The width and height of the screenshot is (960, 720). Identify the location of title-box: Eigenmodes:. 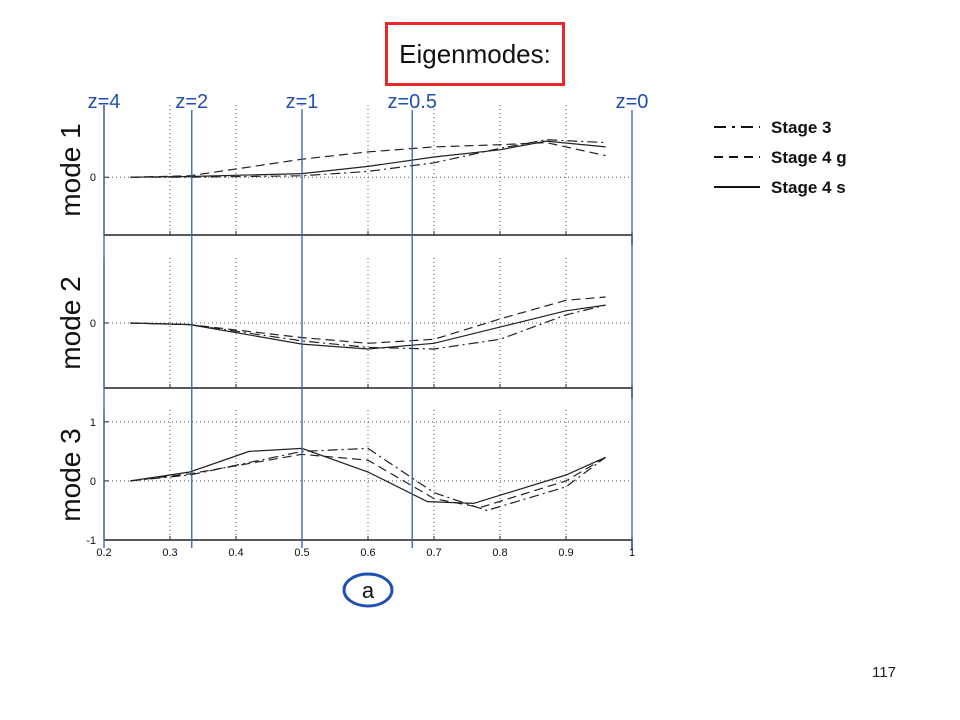
(475, 54).